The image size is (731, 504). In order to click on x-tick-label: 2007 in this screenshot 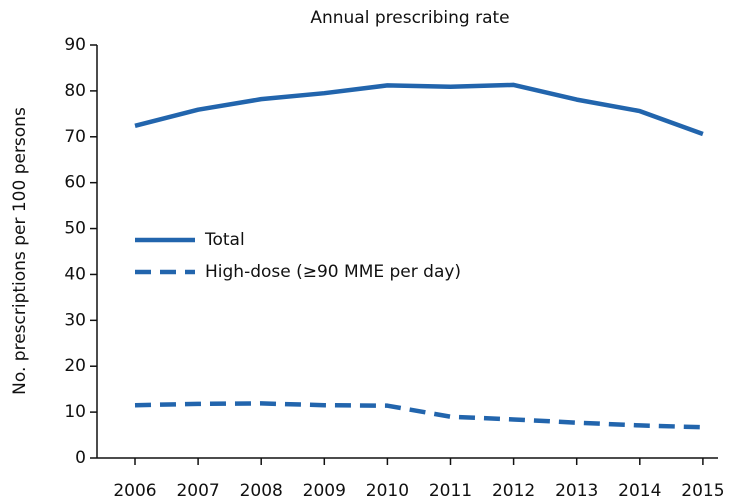, I will do `click(197, 491)`.